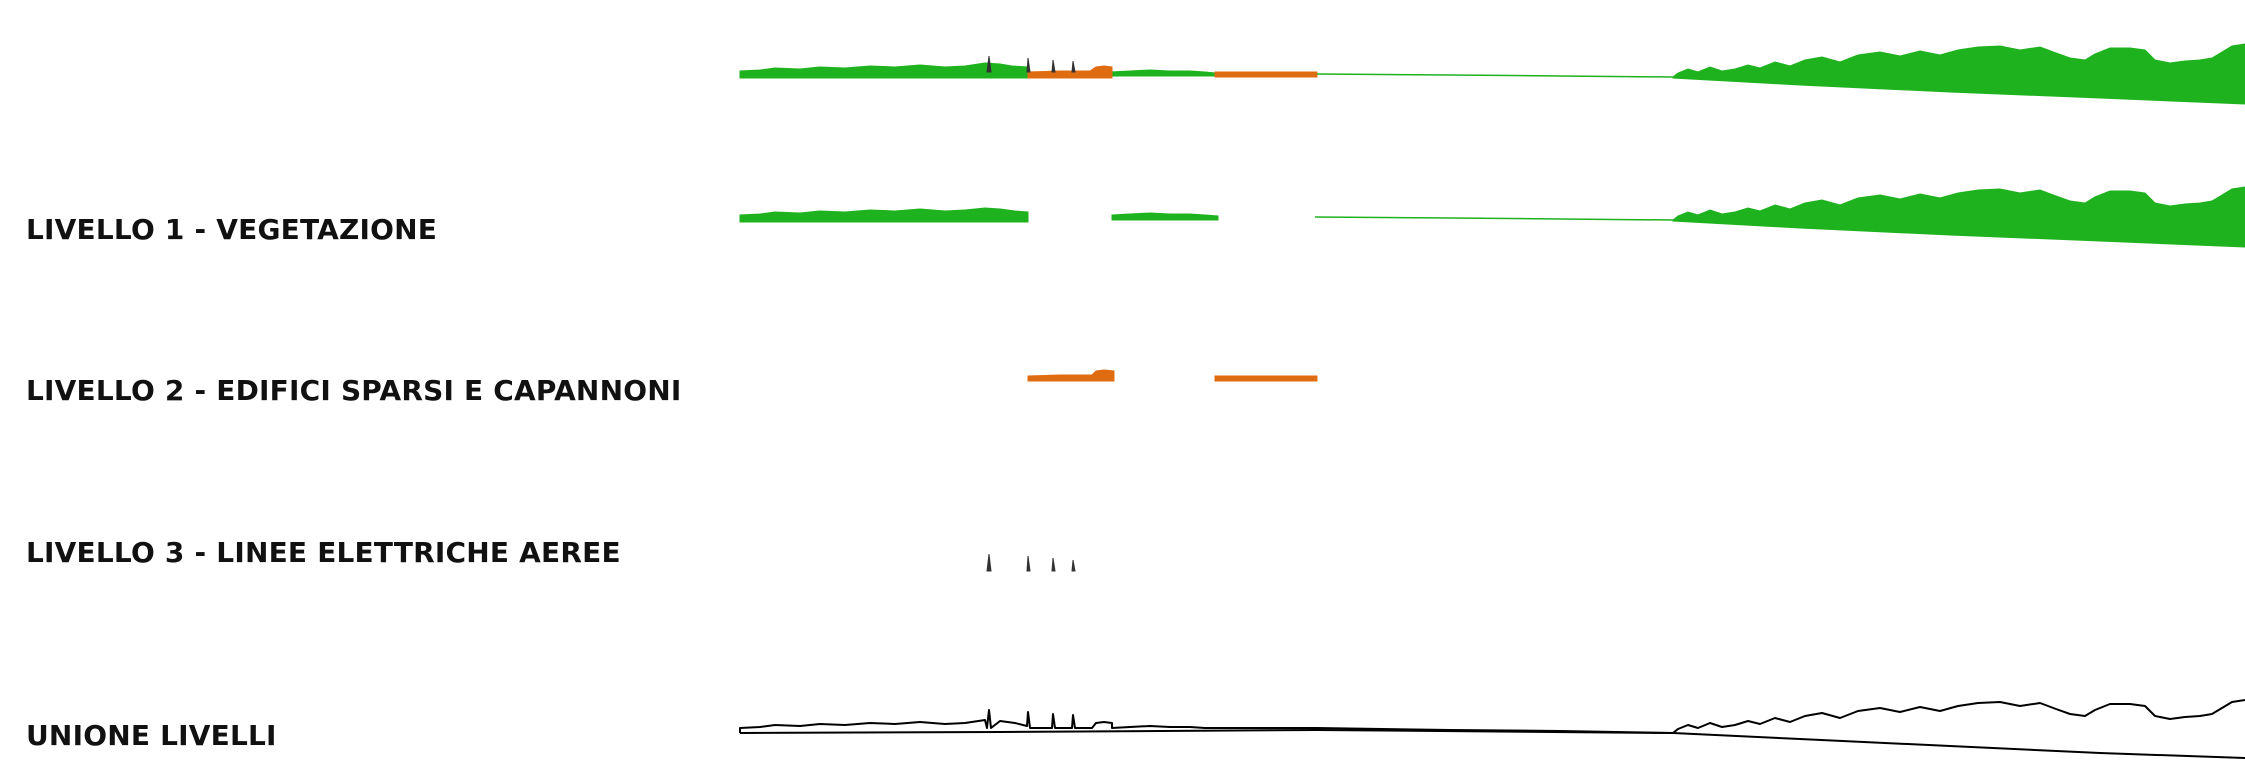 The height and width of the screenshot is (767, 2245). Describe the element at coordinates (1172, 375) in the screenshot. I see `buildings-profile` at that location.